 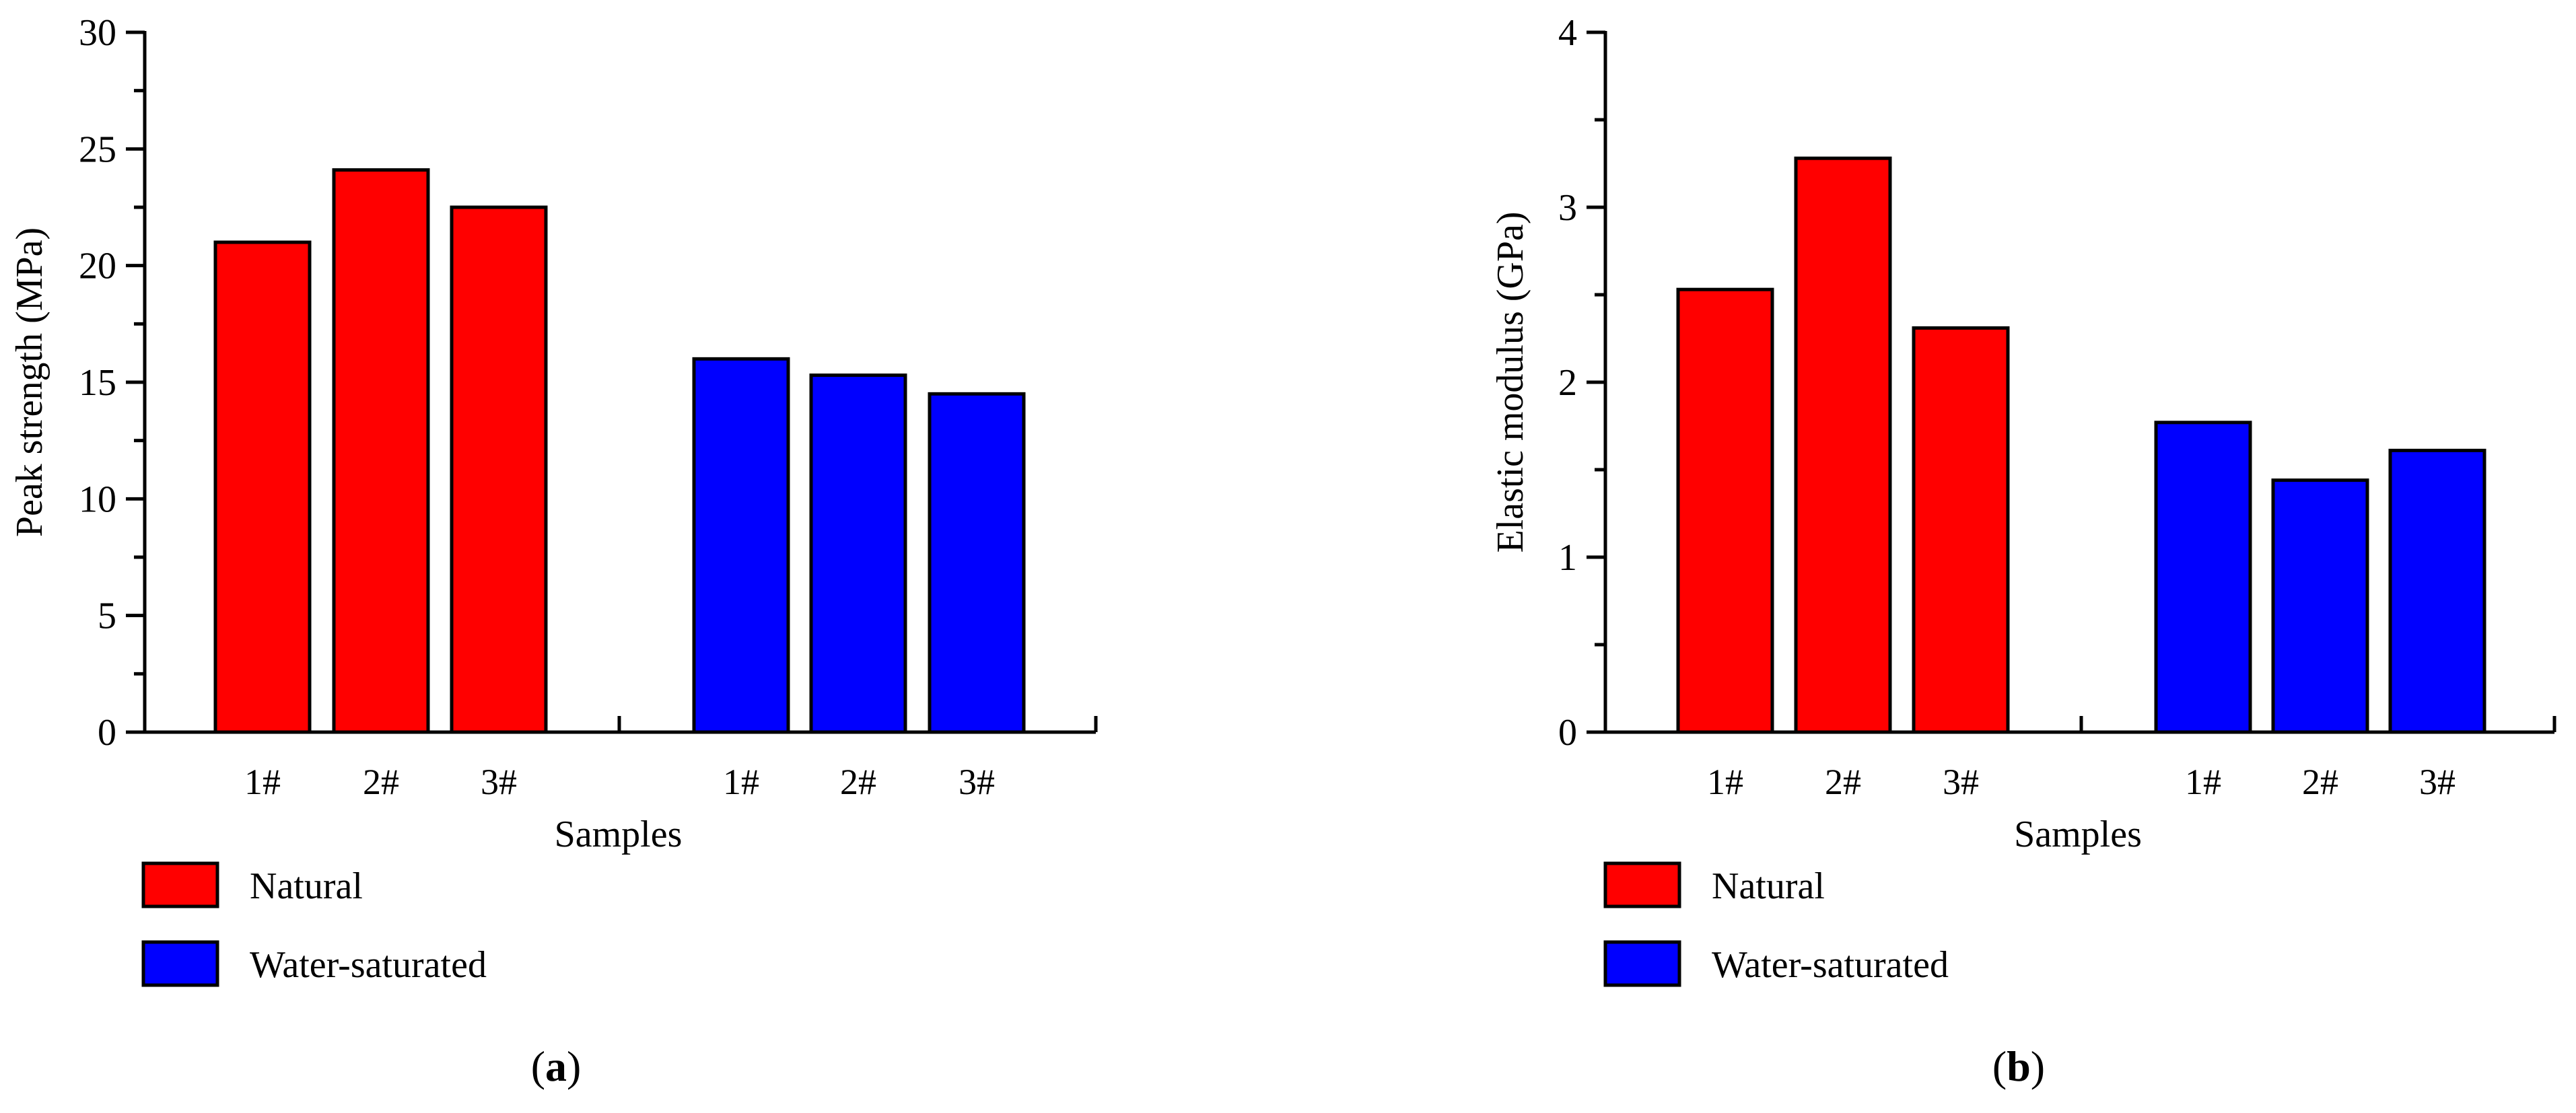 What do you see at coordinates (107, 616) in the screenshot?
I see `y-tick-label: 5` at bounding box center [107, 616].